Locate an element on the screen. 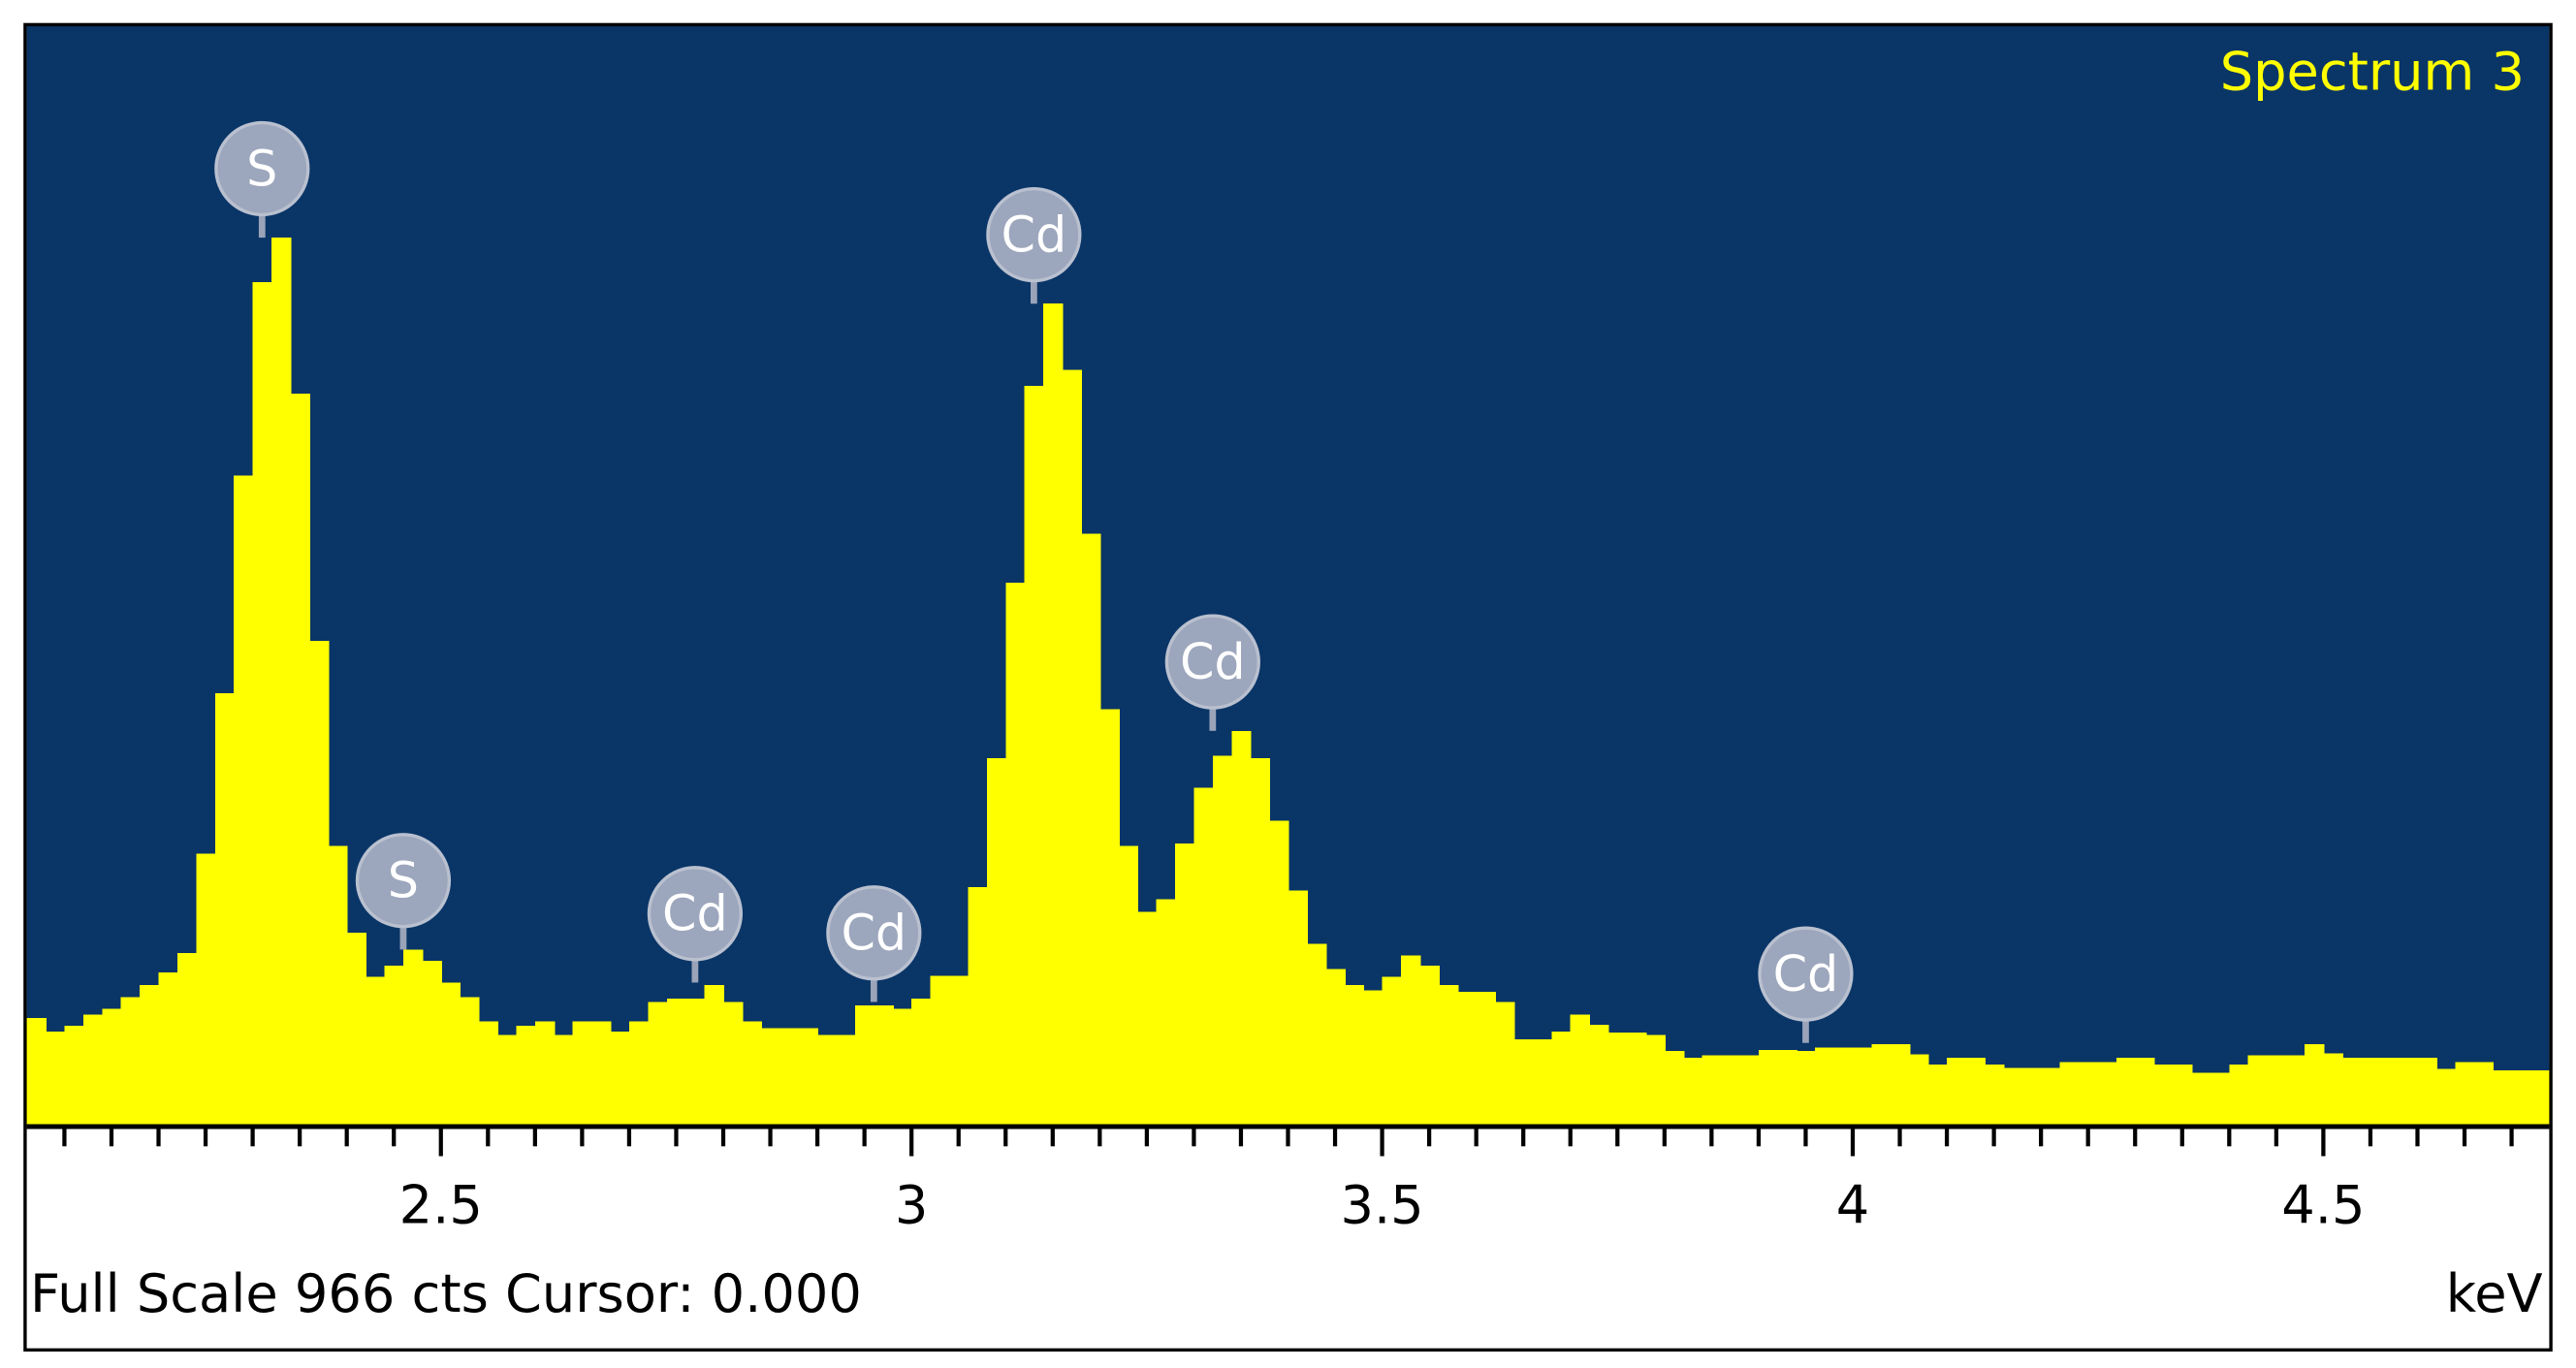 Image resolution: width=2576 pixels, height=1368 pixels. x-tick-label: 4 is located at coordinates (1853, 1204).